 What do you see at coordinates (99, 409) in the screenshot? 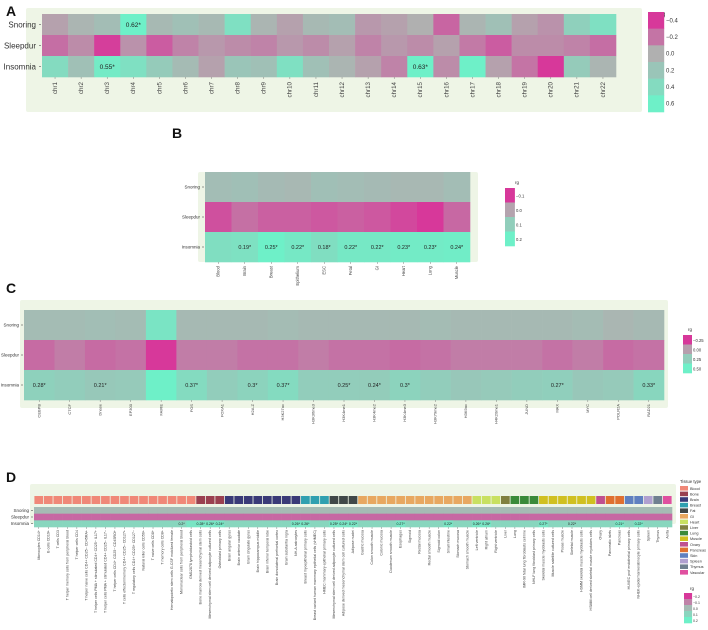
I see `column-label: Dnase` at bounding box center [99, 409].